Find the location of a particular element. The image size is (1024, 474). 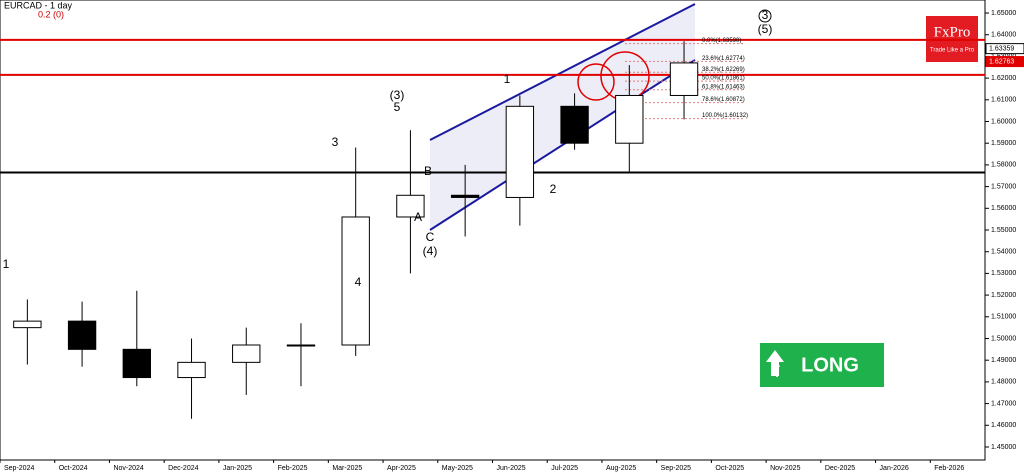

y-tick-label: 1.56000 is located at coordinates (1003, 208).